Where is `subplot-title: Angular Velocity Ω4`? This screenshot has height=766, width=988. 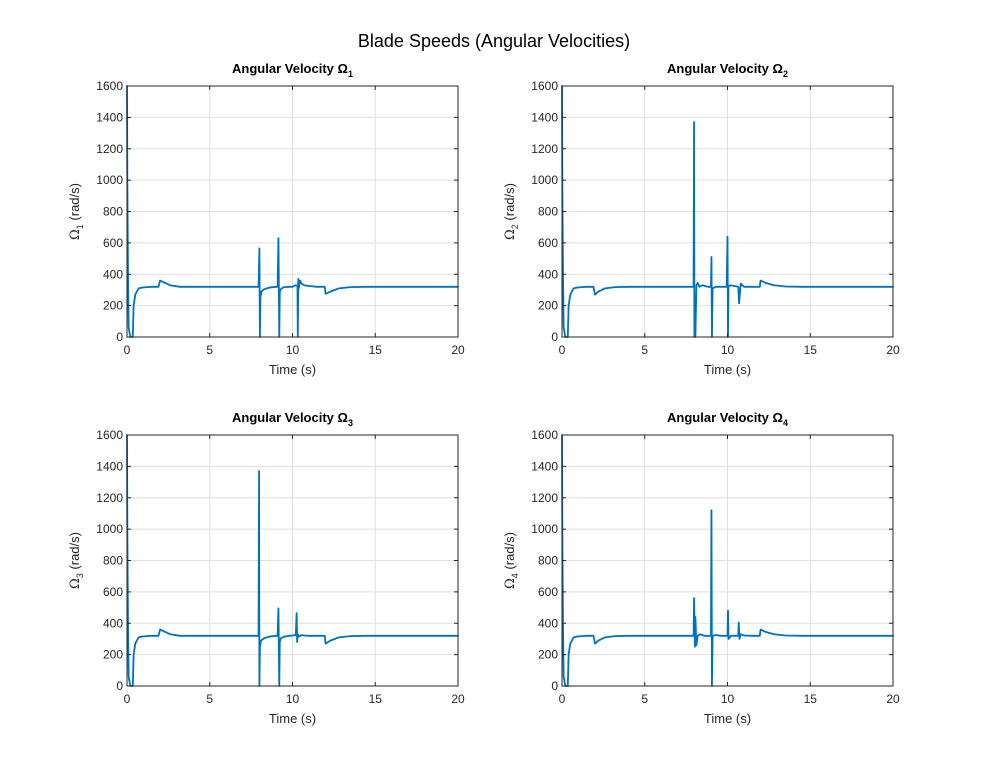 subplot-title: Angular Velocity Ω4 is located at coordinates (727, 419).